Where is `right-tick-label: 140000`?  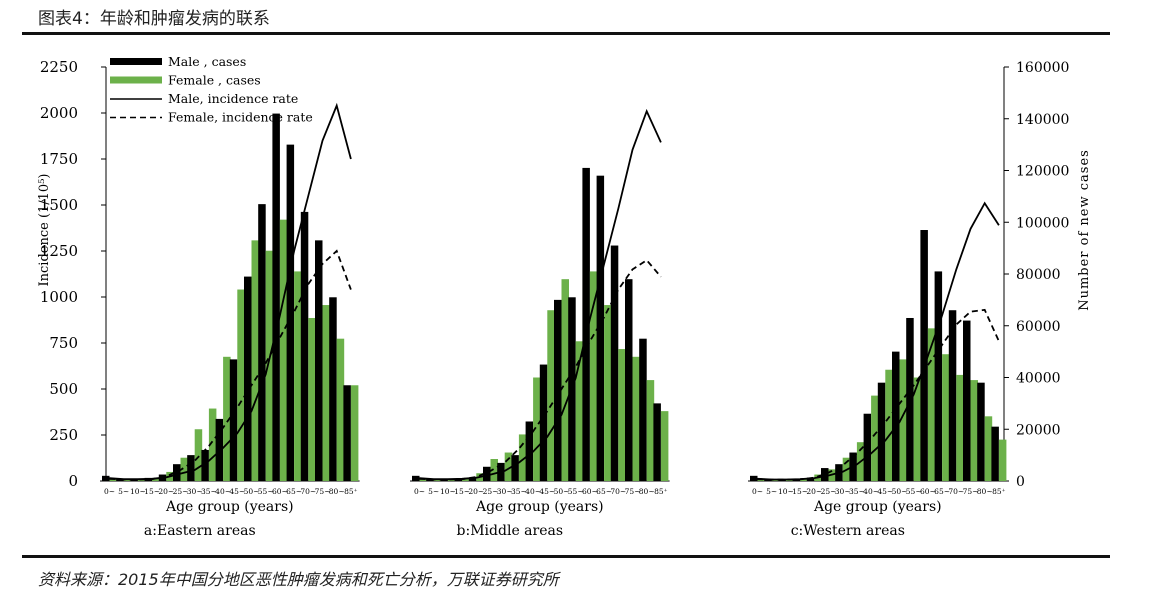 right-tick-label: 140000 is located at coordinates (1042, 120).